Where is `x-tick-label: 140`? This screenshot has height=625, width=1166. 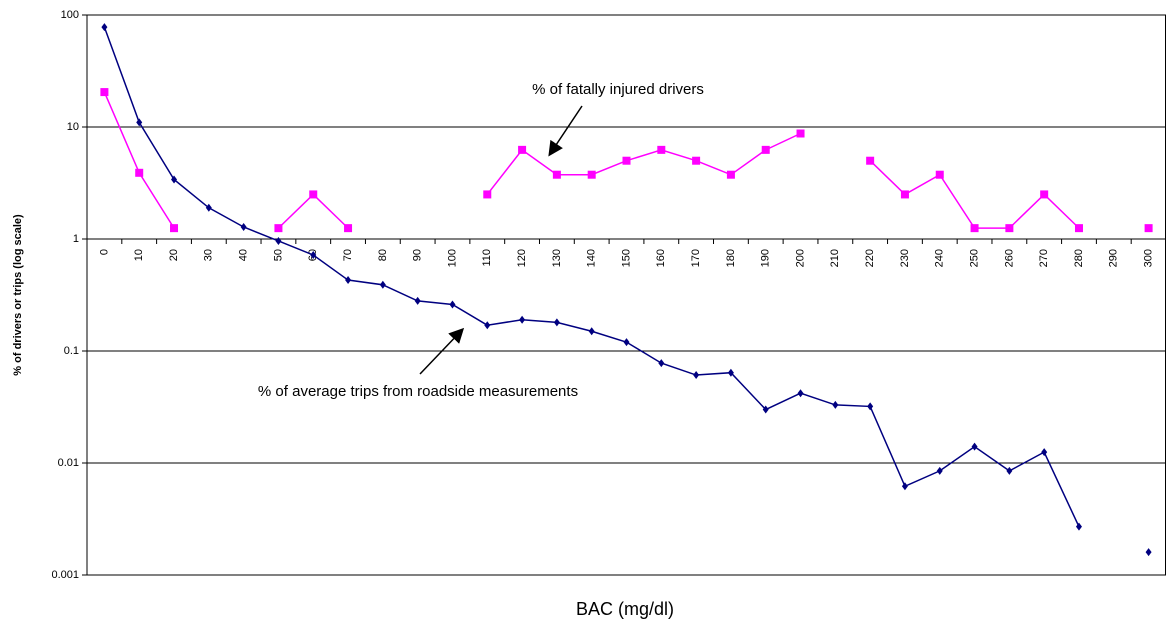 x-tick-label: 140 is located at coordinates (592, 258).